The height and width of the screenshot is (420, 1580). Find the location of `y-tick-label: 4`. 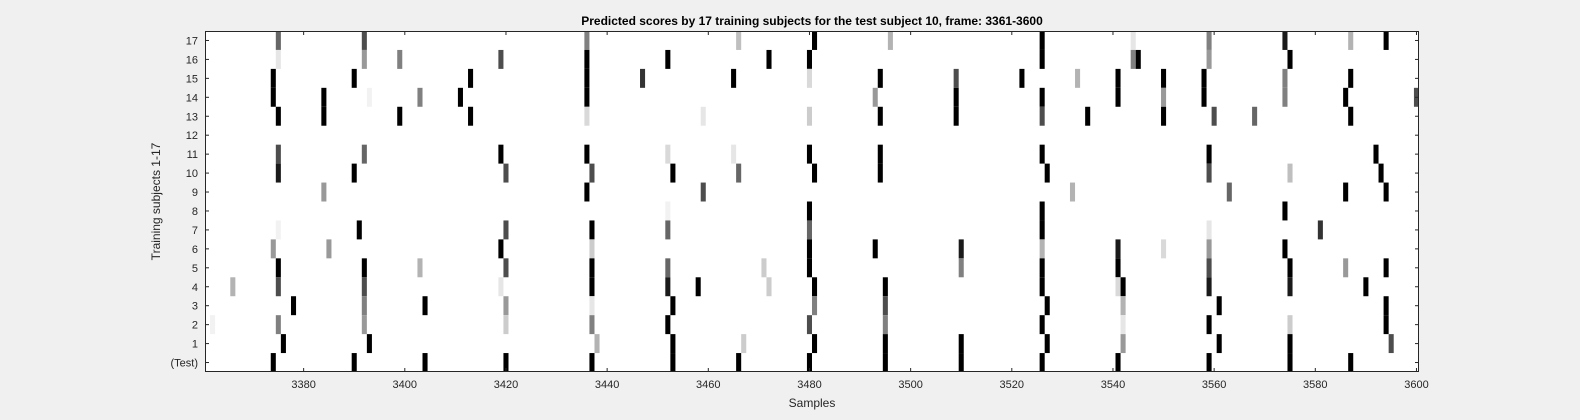

y-tick-label: 4 is located at coordinates (195, 288).